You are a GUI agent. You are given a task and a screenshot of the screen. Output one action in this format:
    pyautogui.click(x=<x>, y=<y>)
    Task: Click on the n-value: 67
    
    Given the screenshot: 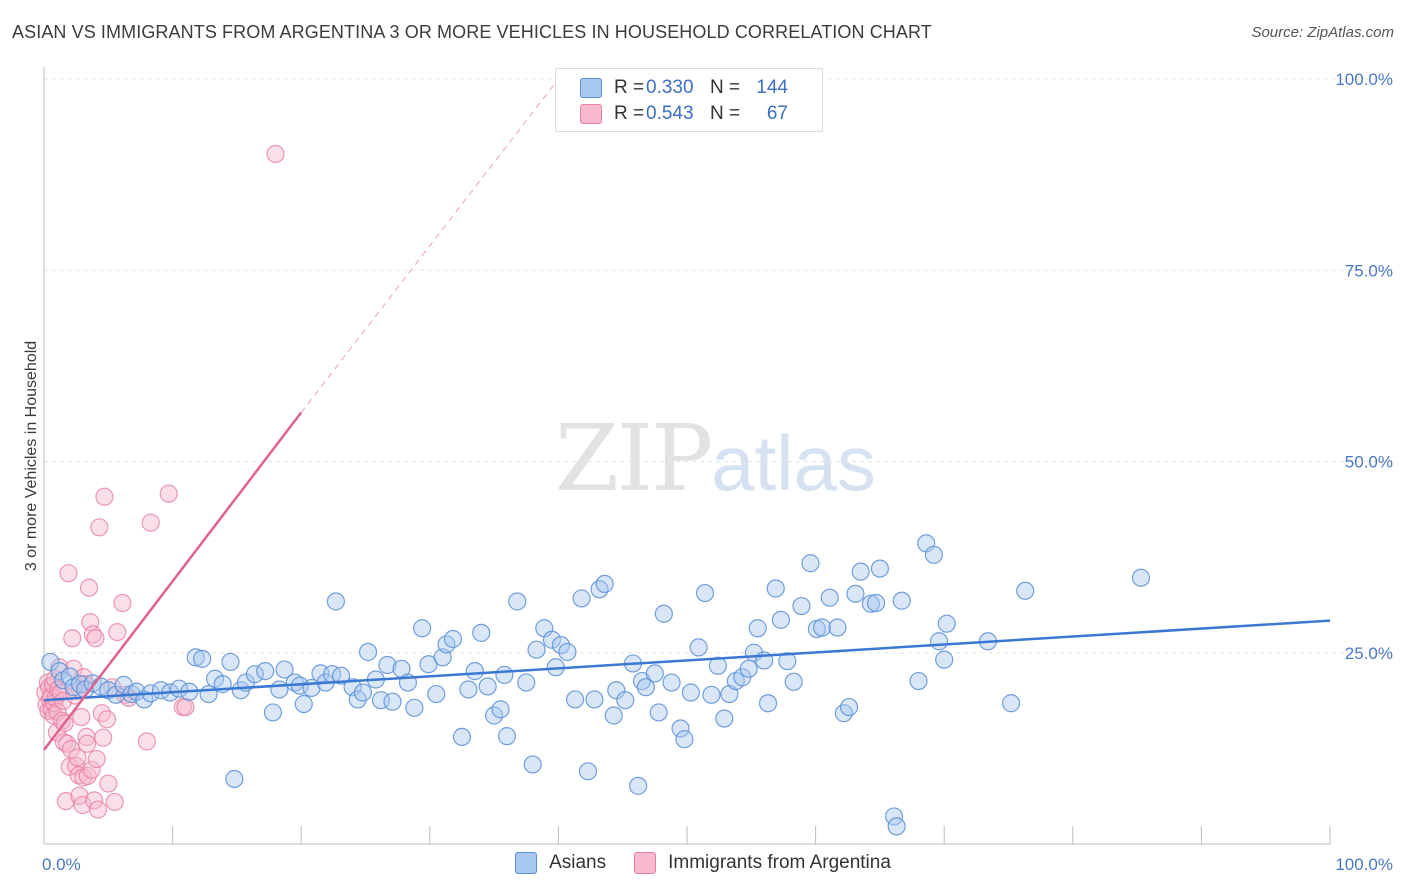 What is the action you would take?
    pyautogui.click(x=777, y=113)
    